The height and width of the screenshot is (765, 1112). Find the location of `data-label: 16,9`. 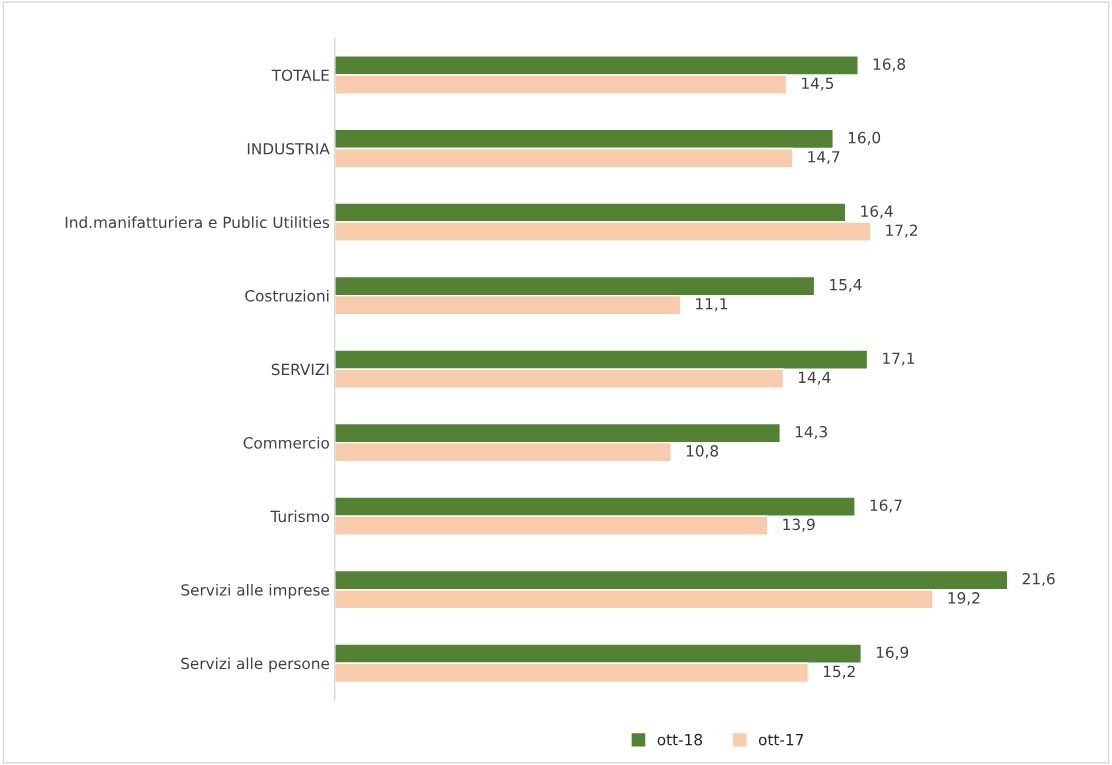

data-label: 16,9 is located at coordinates (892, 653).